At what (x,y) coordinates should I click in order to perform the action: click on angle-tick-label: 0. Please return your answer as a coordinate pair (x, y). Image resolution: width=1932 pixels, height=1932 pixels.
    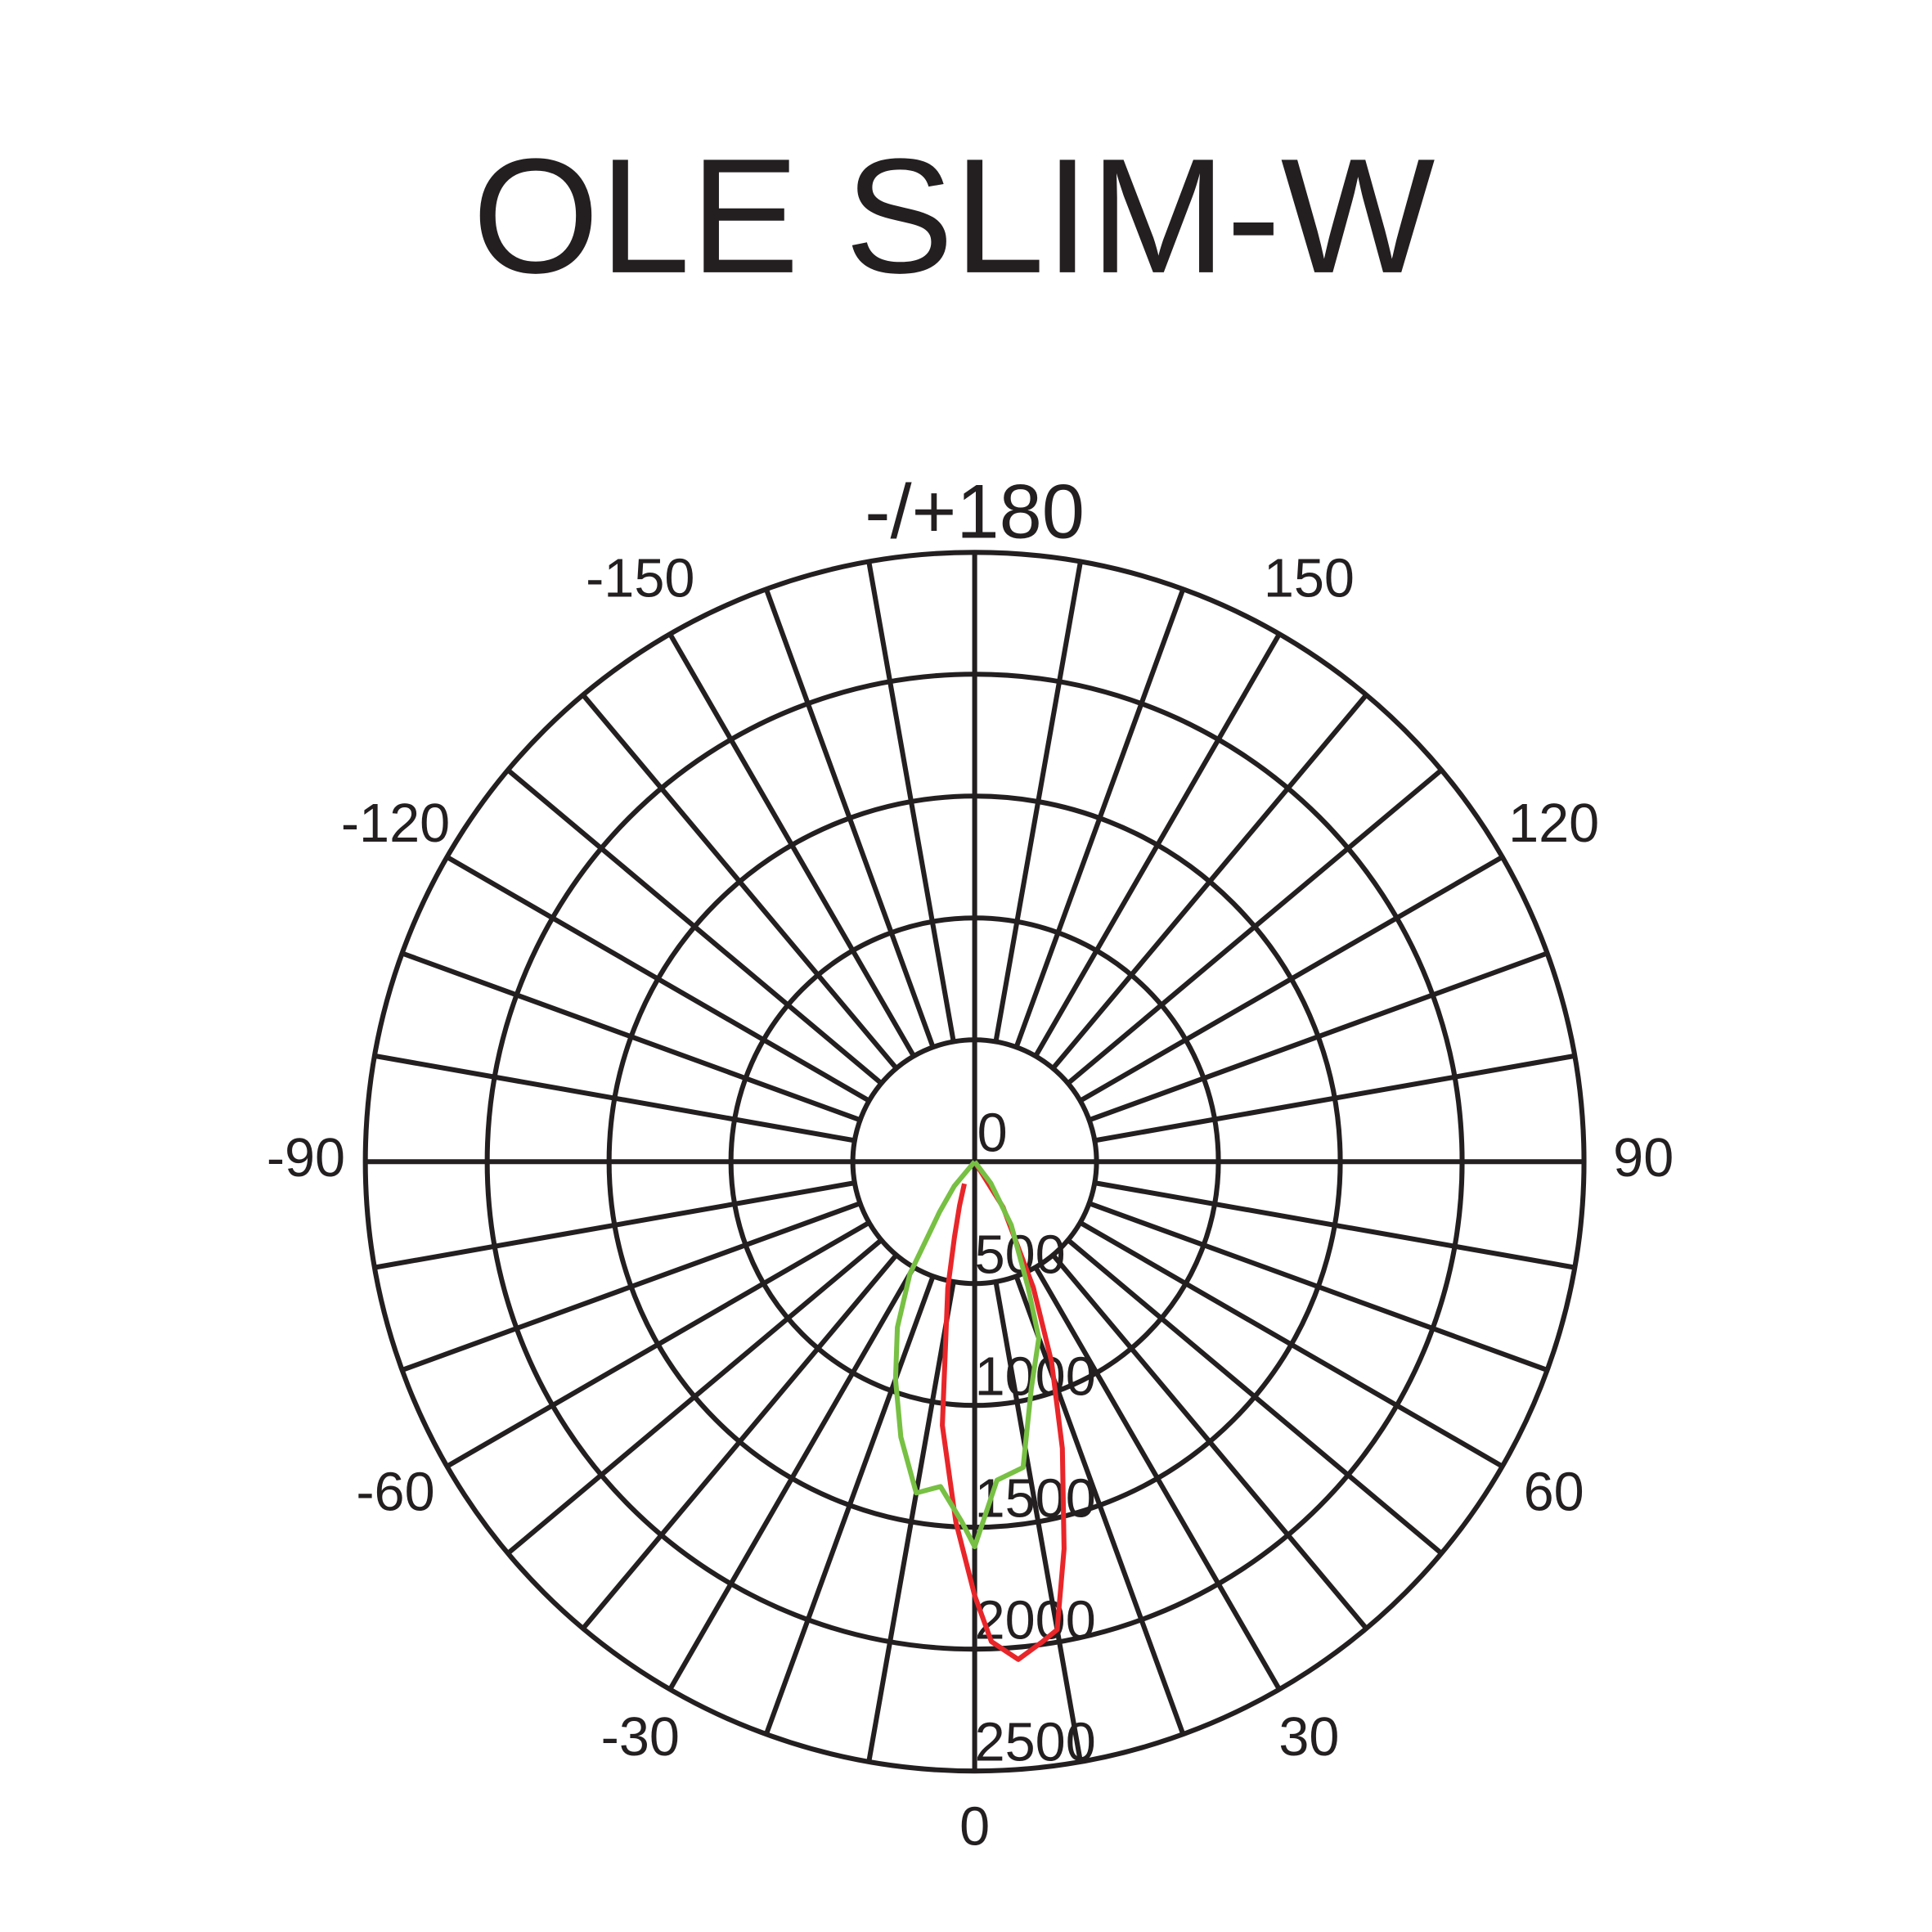
    Looking at the image, I should click on (974, 1827).